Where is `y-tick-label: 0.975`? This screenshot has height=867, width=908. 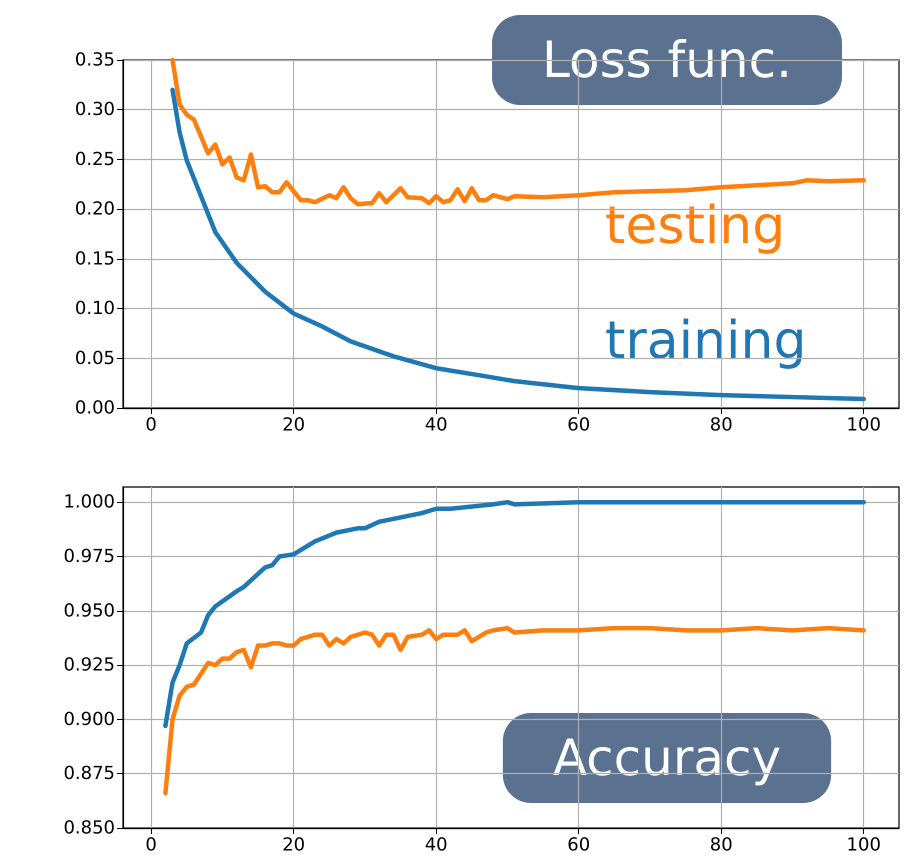
y-tick-label: 0.975 is located at coordinates (89, 557).